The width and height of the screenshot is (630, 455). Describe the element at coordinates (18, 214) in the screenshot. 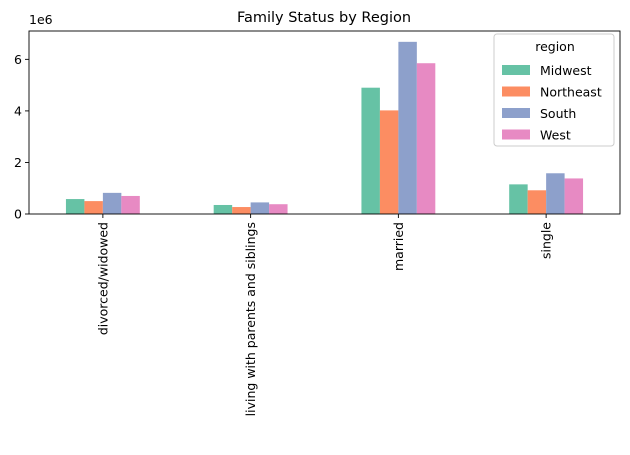

I see `y-tick-label: 0` at that location.